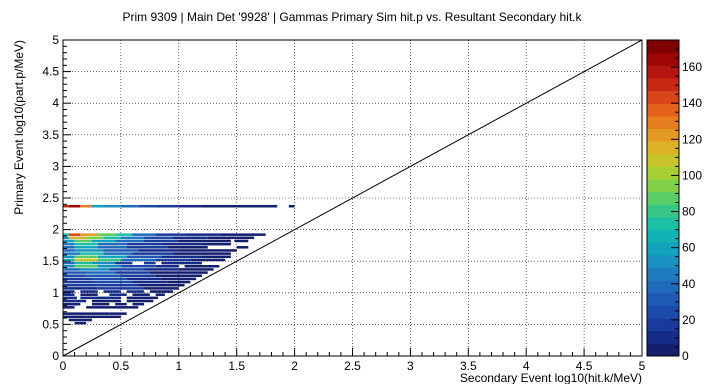 The height and width of the screenshot is (384, 704). I want to click on x-tick-label: 3, so click(410, 366).